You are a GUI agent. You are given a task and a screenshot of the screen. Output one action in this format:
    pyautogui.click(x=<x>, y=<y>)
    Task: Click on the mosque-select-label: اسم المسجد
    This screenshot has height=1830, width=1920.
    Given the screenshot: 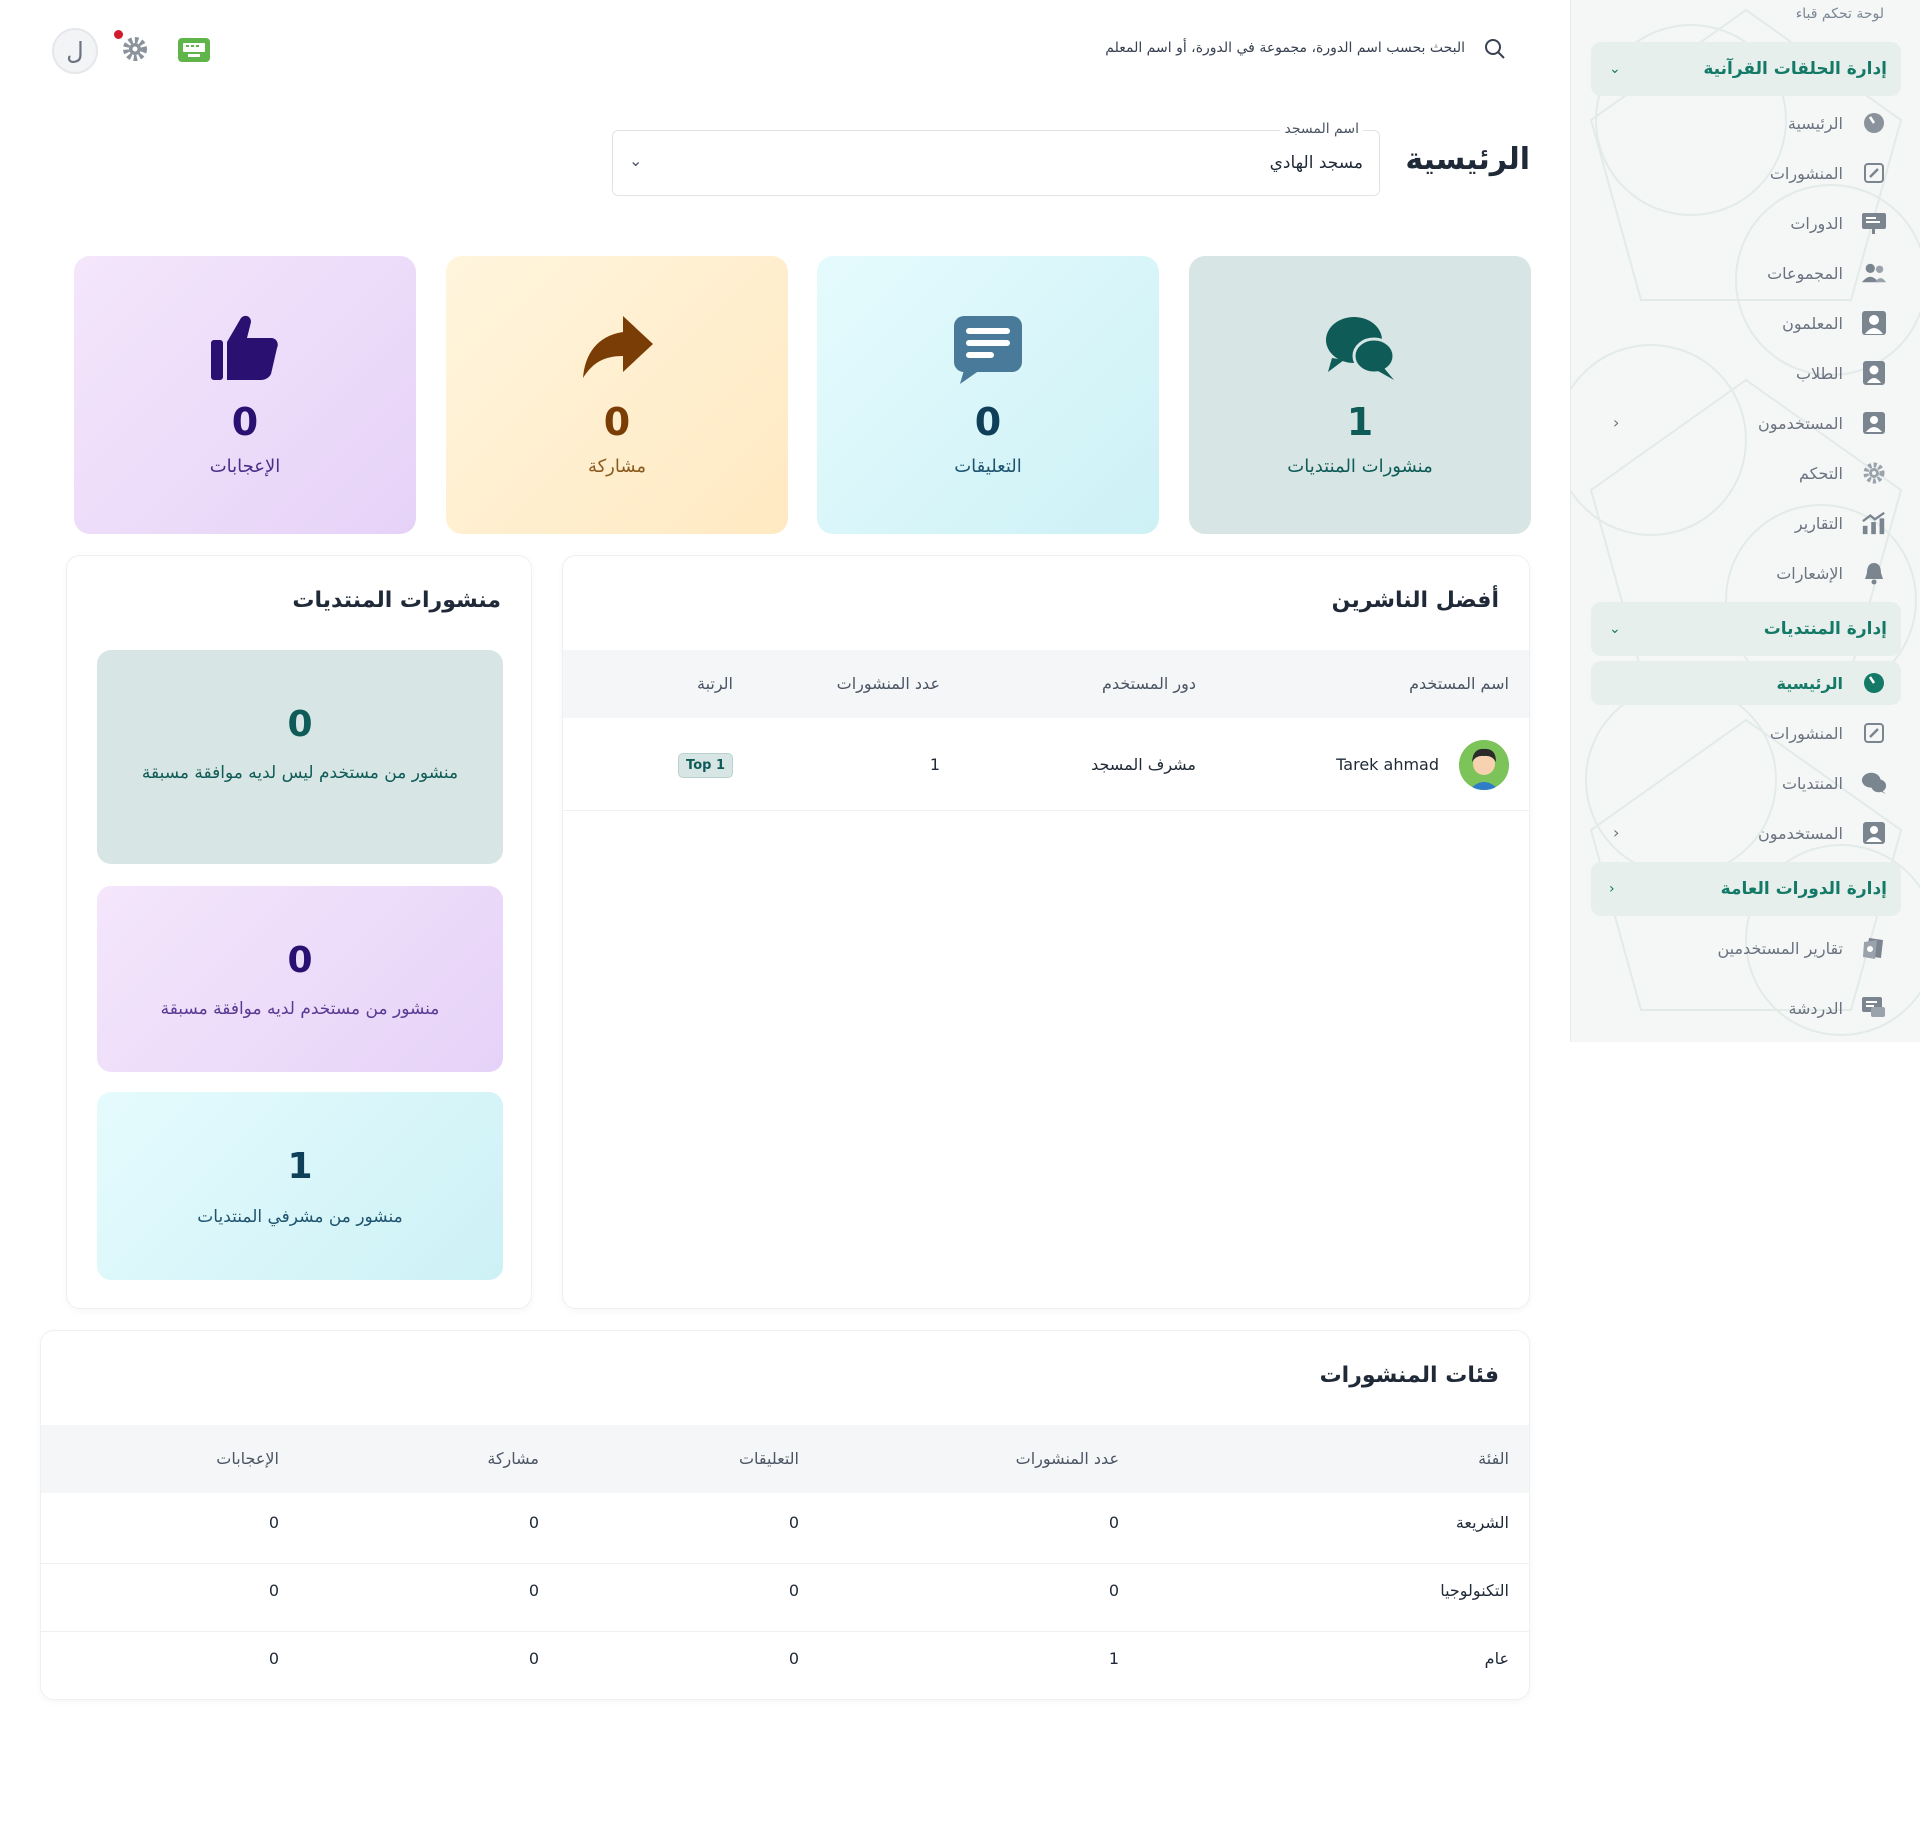 What is the action you would take?
    pyautogui.click(x=1321, y=129)
    